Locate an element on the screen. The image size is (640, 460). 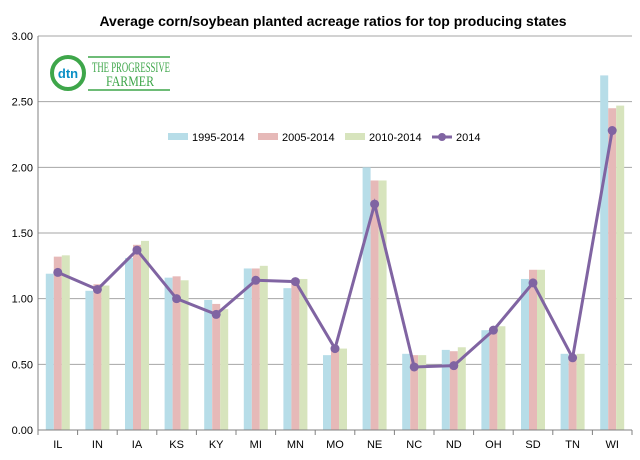
point-2014-IN is located at coordinates (97, 289).